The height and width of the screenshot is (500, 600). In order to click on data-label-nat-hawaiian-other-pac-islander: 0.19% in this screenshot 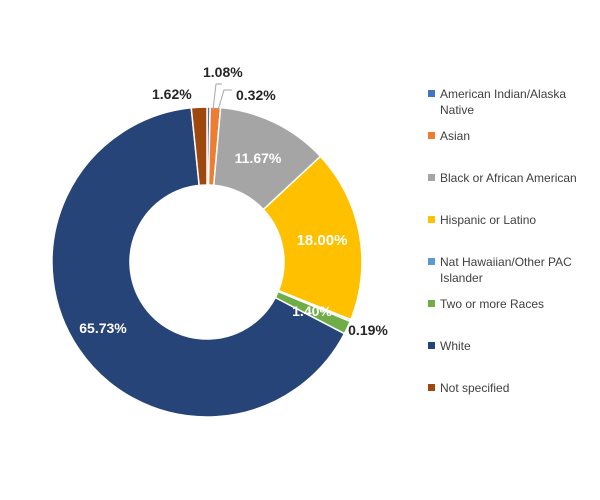, I will do `click(368, 330)`.